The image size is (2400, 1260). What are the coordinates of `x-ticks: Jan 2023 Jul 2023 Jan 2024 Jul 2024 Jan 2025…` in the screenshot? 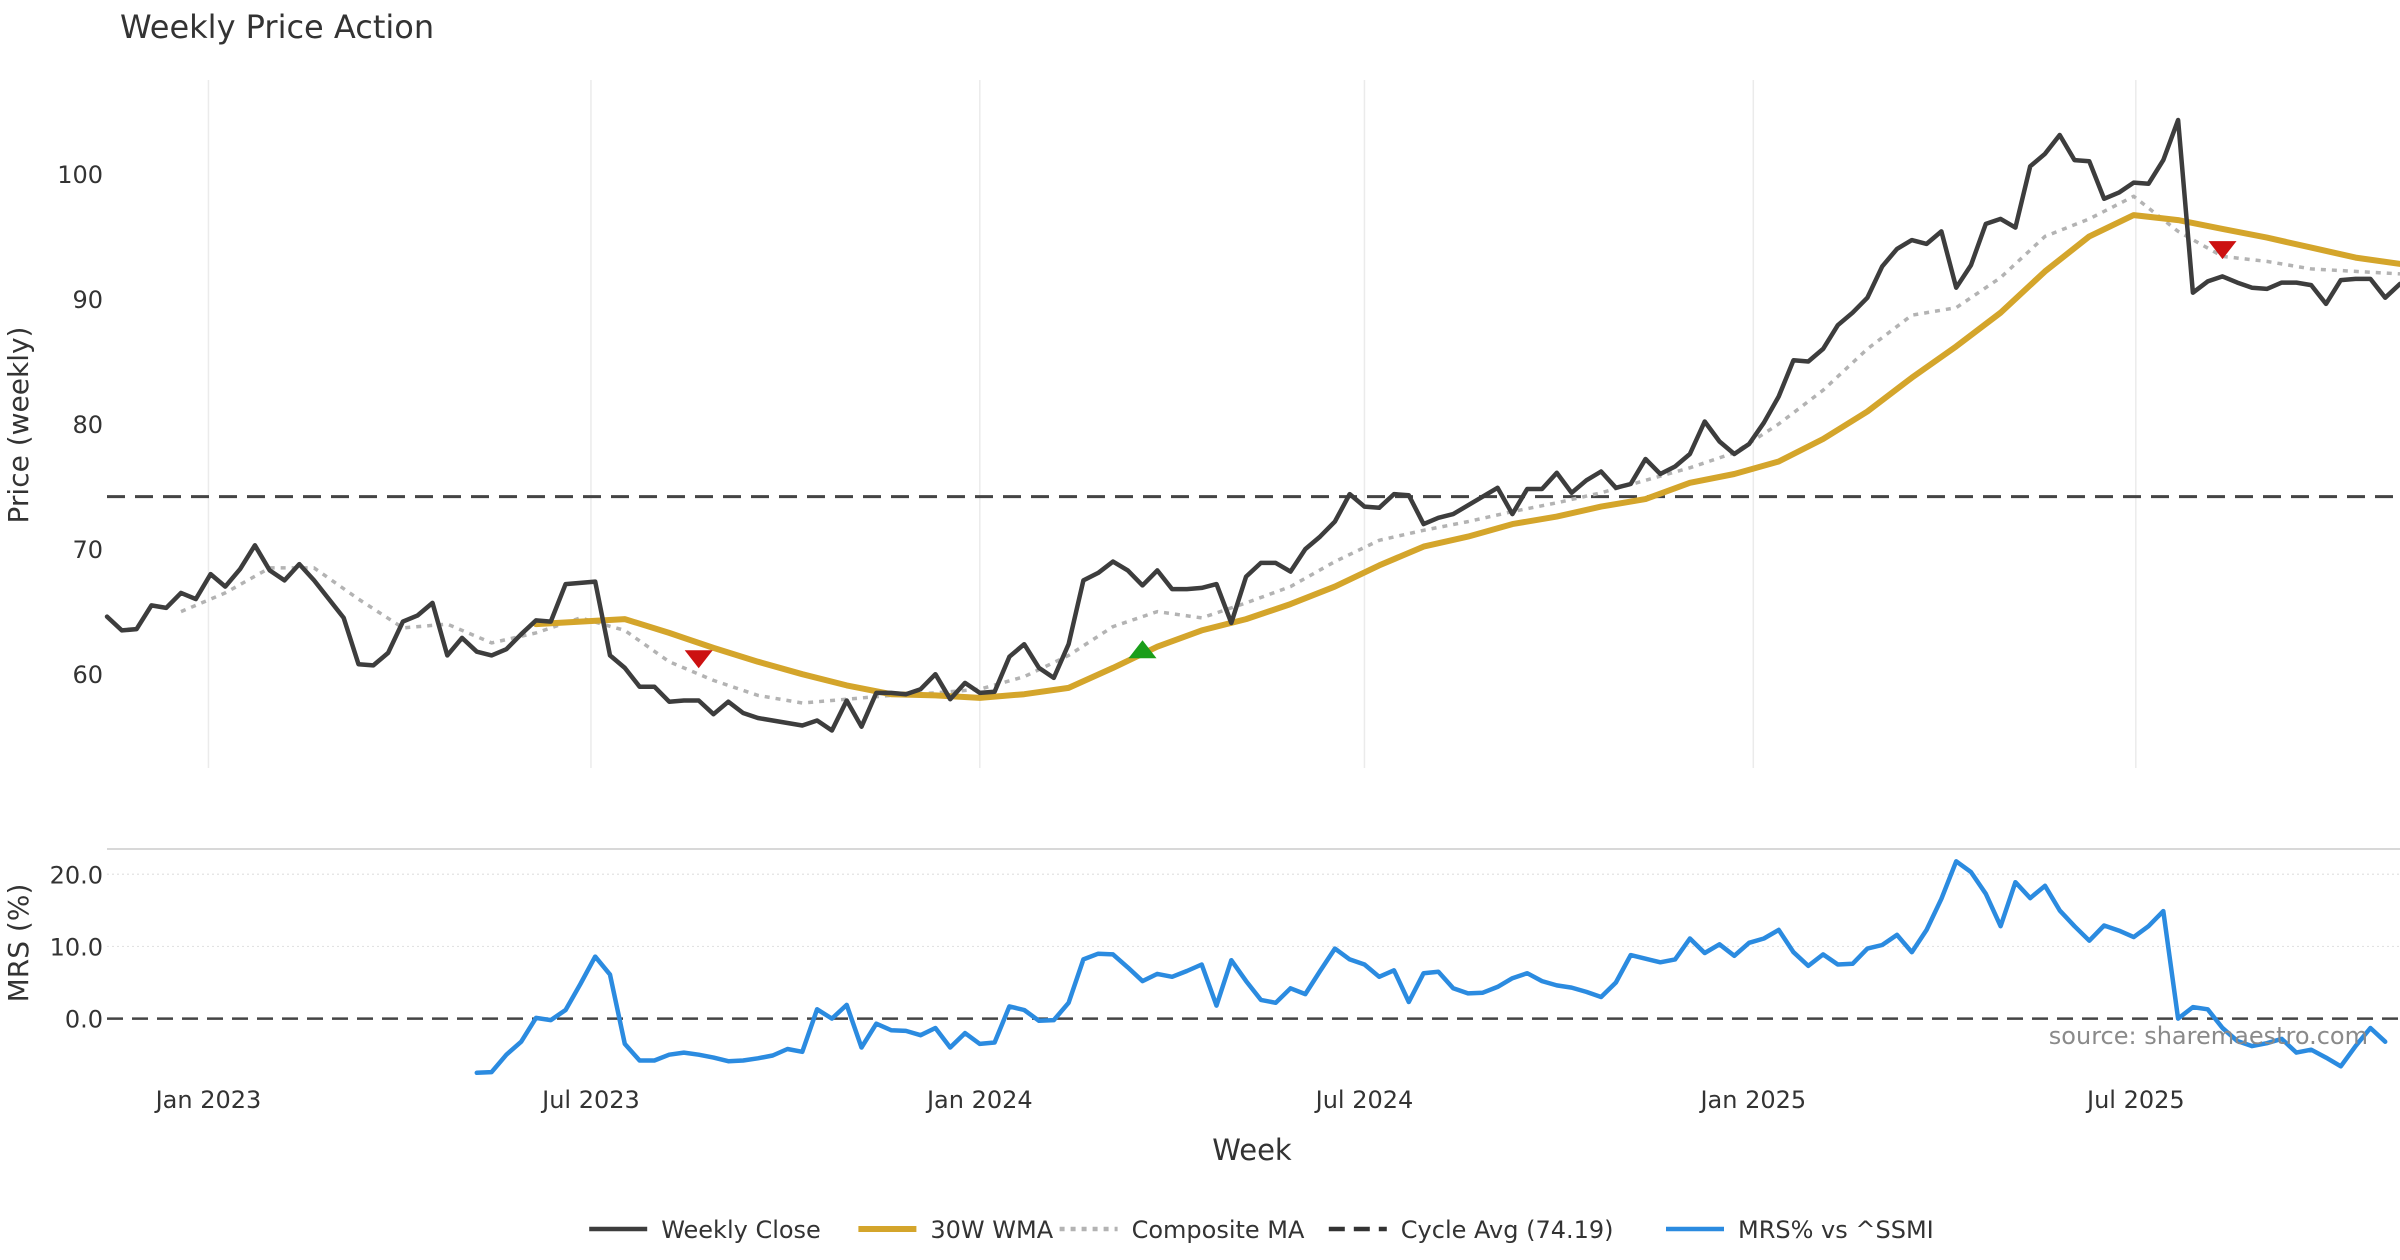 It's located at (1169, 1100).